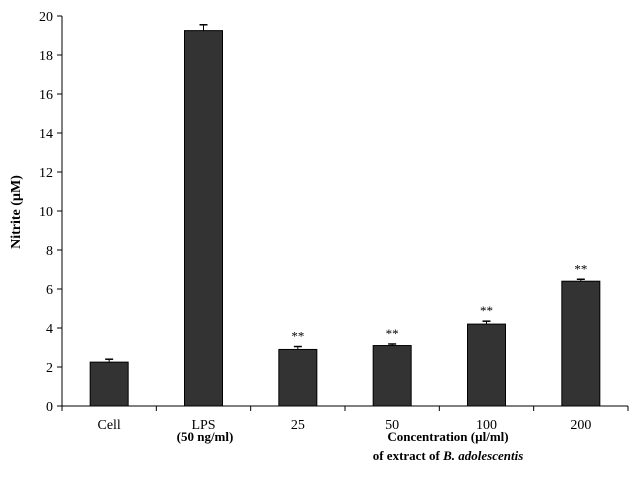  Describe the element at coordinates (203, 425) in the screenshot. I see `x-tick-label: LPS` at that location.